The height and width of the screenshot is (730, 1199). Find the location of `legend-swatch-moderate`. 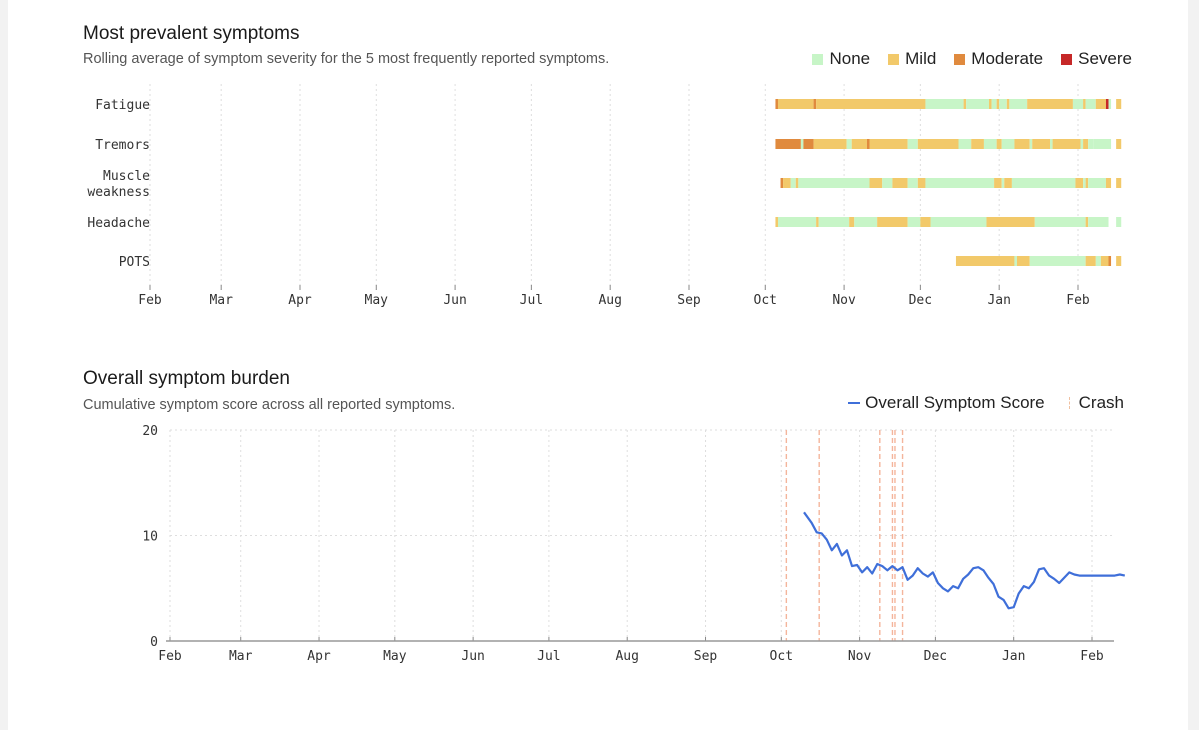

legend-swatch-moderate is located at coordinates (960, 59).